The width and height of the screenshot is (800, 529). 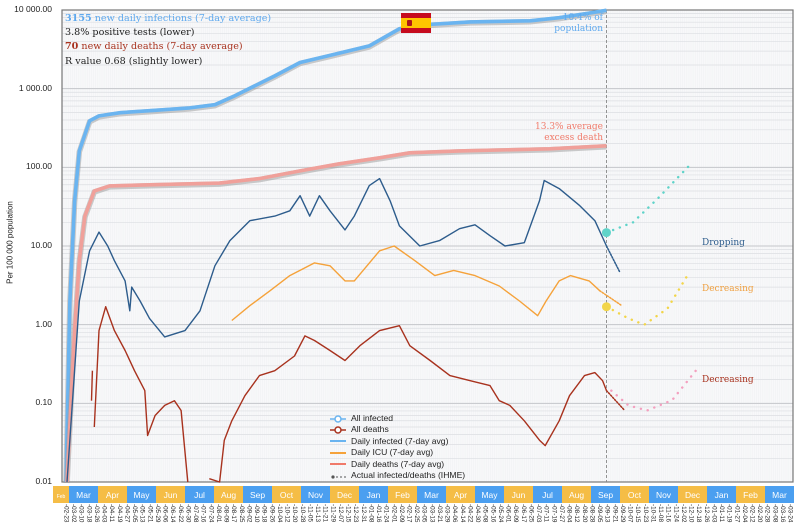 I want to click on legend-item-daily-icu: Daily ICU (7-day avg), so click(x=397, y=452).